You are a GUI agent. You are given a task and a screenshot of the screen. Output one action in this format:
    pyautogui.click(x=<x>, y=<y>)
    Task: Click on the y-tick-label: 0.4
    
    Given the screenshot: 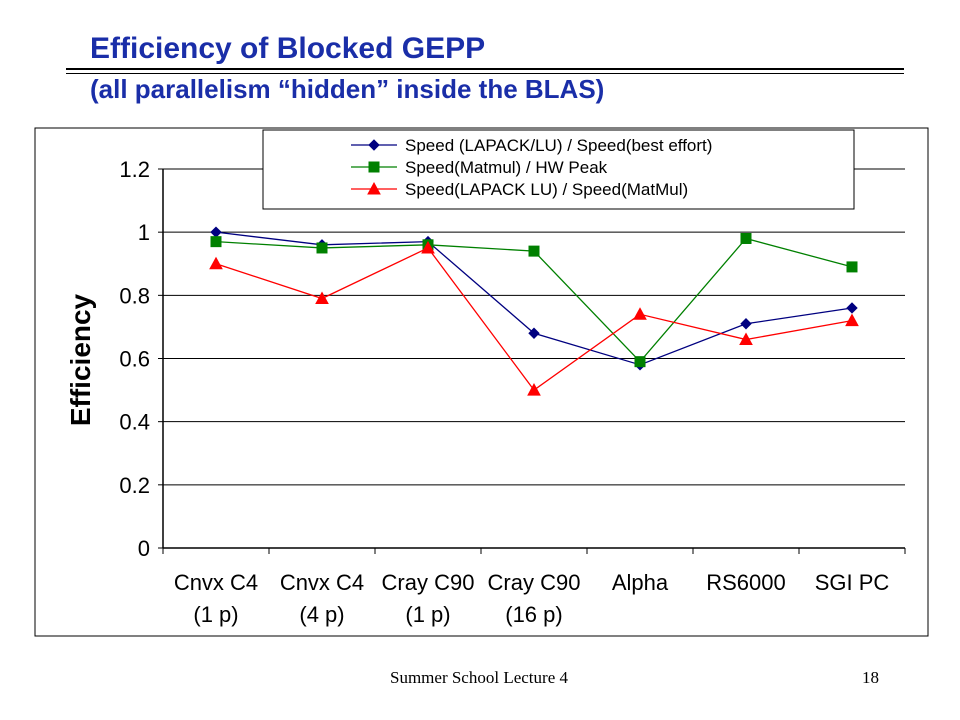 What is the action you would take?
    pyautogui.click(x=134, y=422)
    